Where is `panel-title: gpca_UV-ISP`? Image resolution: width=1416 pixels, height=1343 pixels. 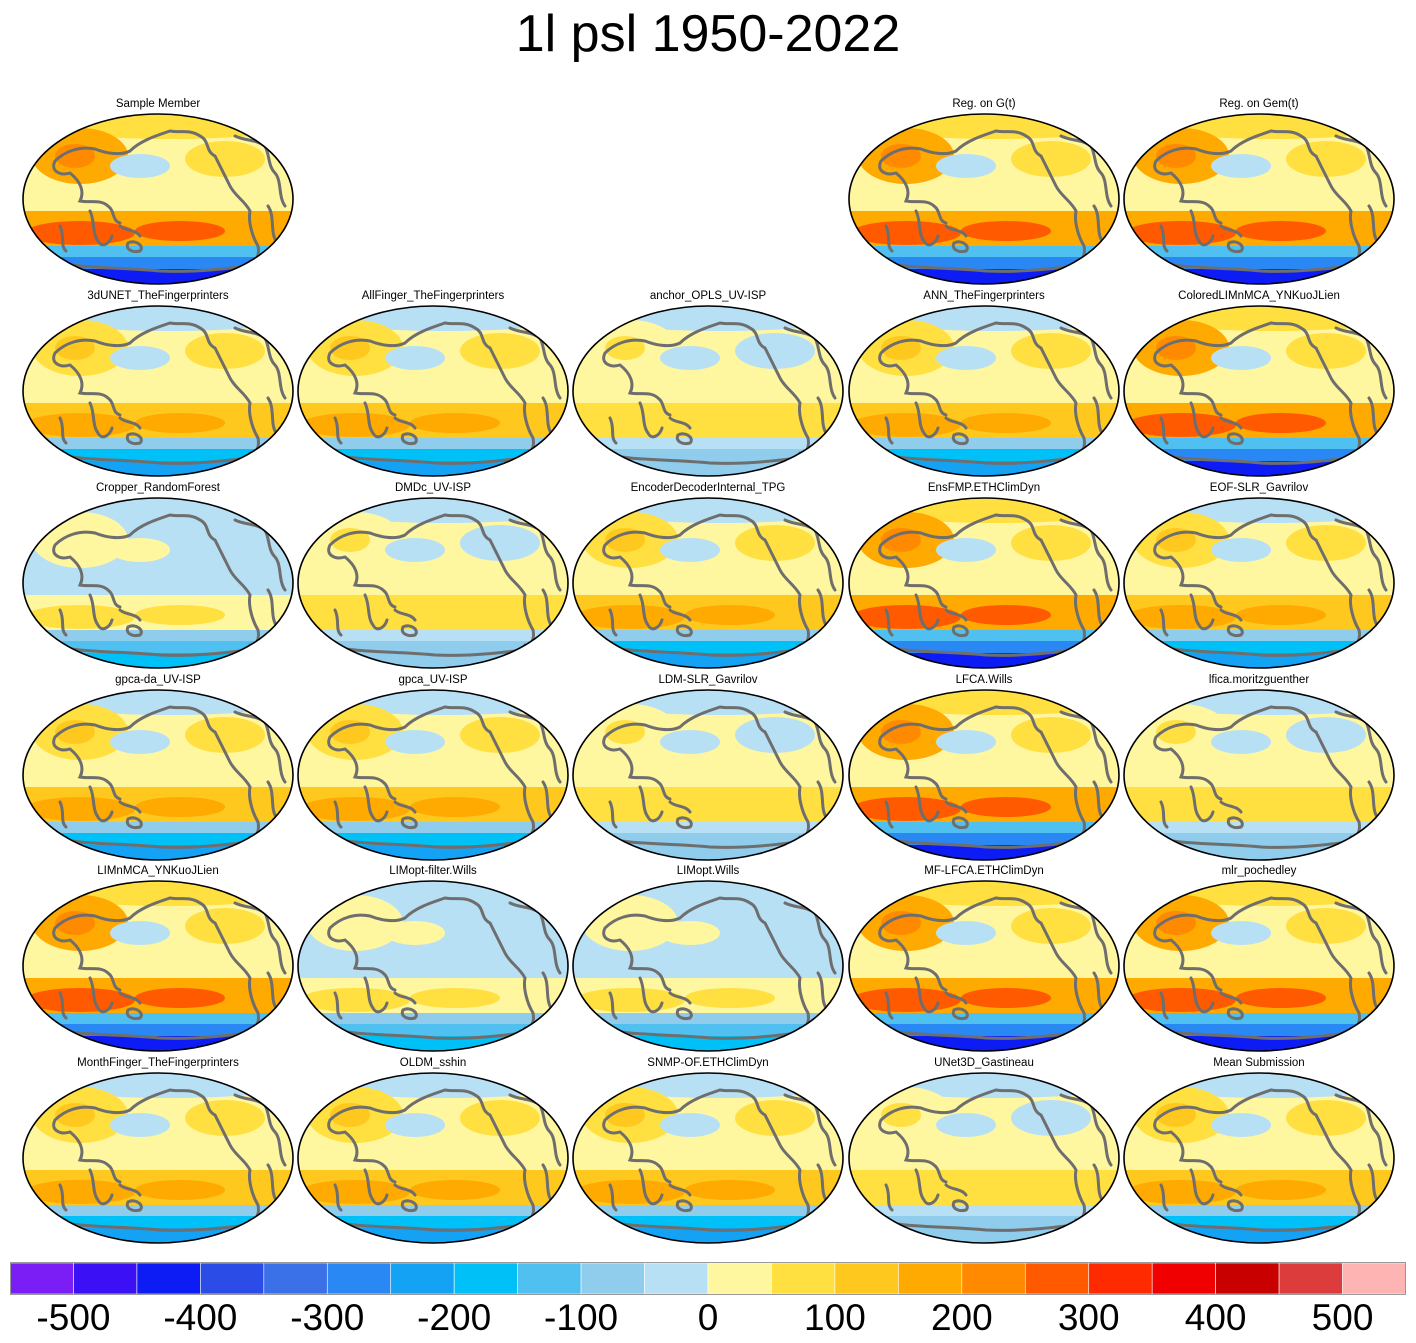 panel-title: gpca_UV-ISP is located at coordinates (433, 680).